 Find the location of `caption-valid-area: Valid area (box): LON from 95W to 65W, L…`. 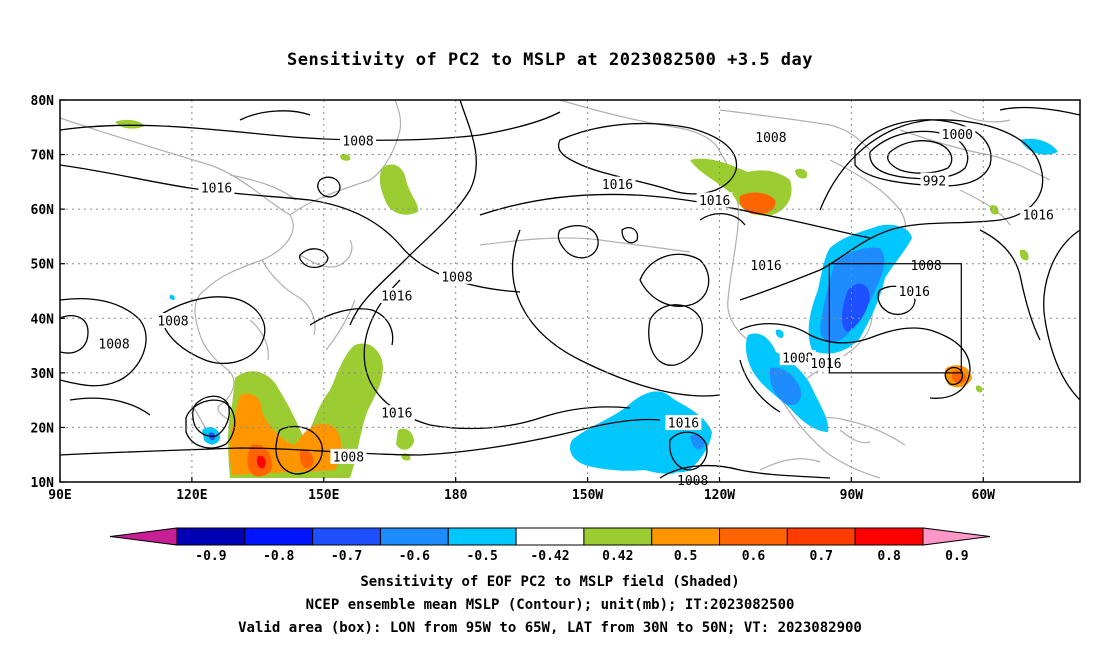

caption-valid-area: Valid area (box): LON from 95W to 65W, L… is located at coordinates (550, 628).